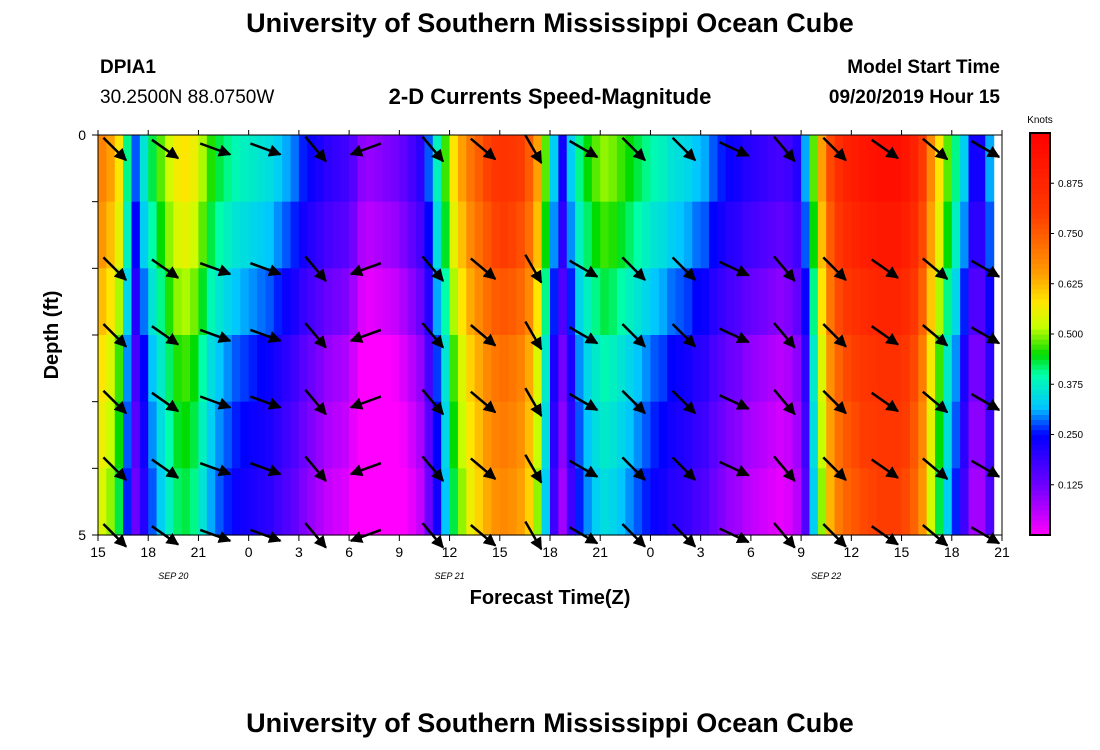 Image resolution: width=1100 pixels, height=750 pixels. Describe the element at coordinates (1070, 234) in the screenshot. I see `colorbar-tick-label: 0.750` at that location.